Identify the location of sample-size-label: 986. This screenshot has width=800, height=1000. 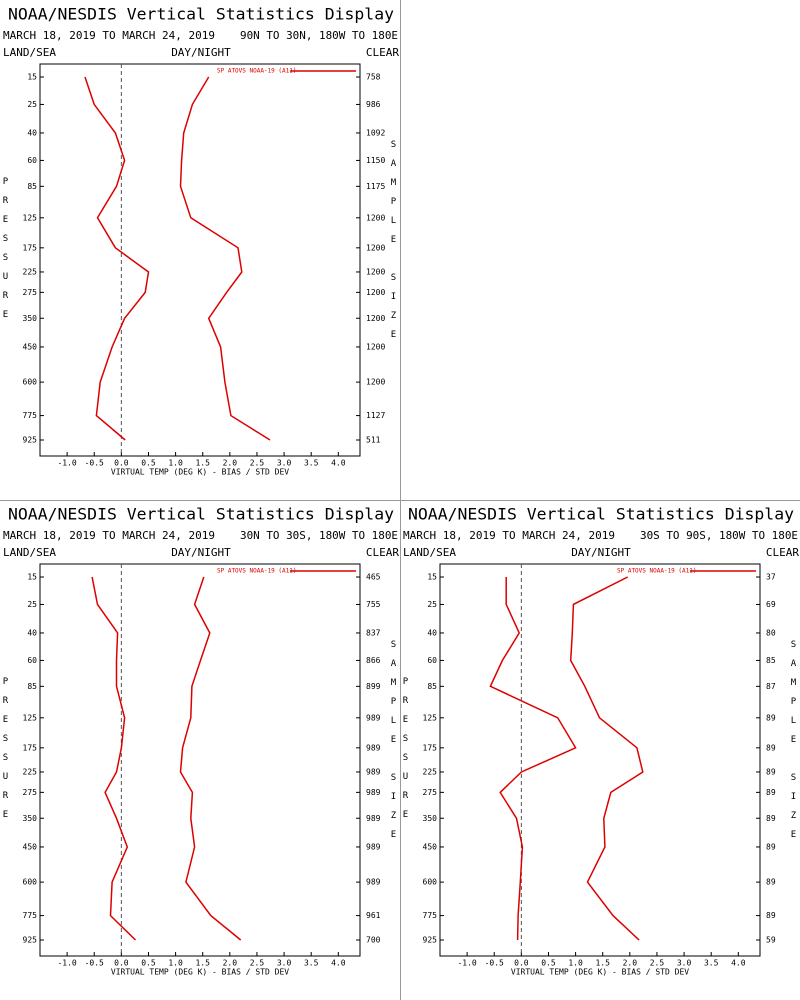
(373, 104).